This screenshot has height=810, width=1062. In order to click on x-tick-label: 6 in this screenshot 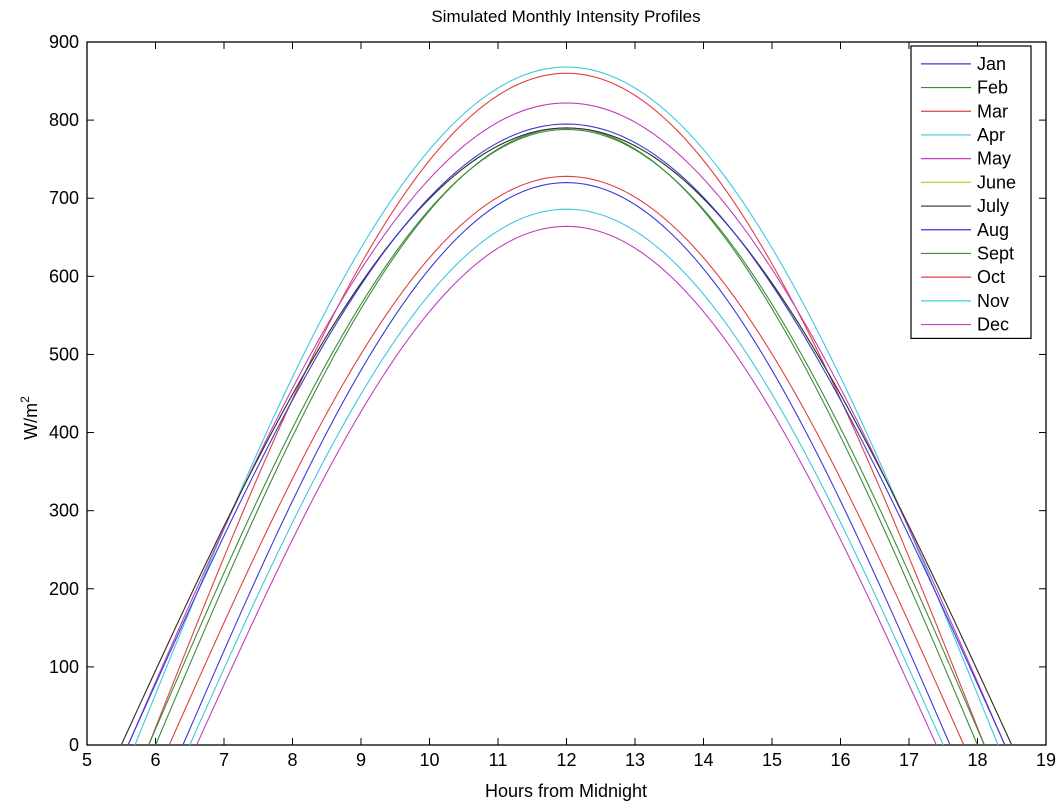, I will do `click(155, 760)`.